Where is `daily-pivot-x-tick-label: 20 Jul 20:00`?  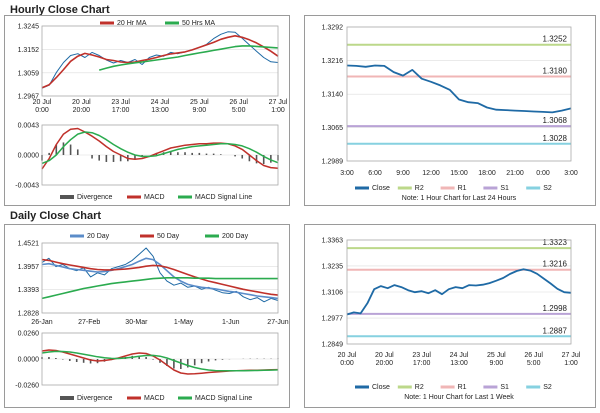
daily-pivot-x-tick-label: 20 Jul 20:00 is located at coordinates (384, 359).